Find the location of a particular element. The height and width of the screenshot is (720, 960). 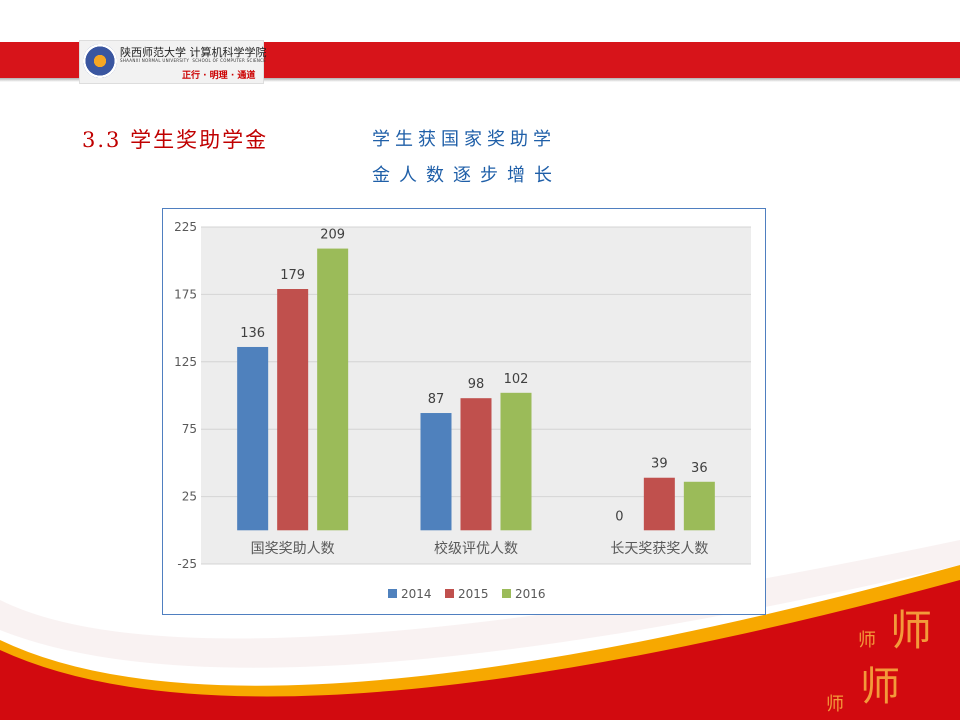

y-tick-label: 125 is located at coordinates (185, 362).